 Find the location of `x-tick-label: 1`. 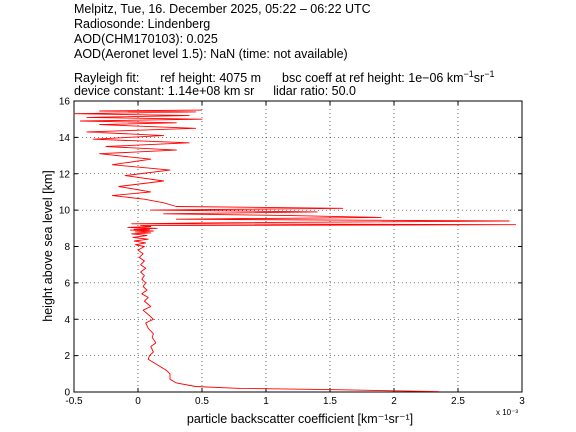

x-tick-label: 1 is located at coordinates (266, 401).